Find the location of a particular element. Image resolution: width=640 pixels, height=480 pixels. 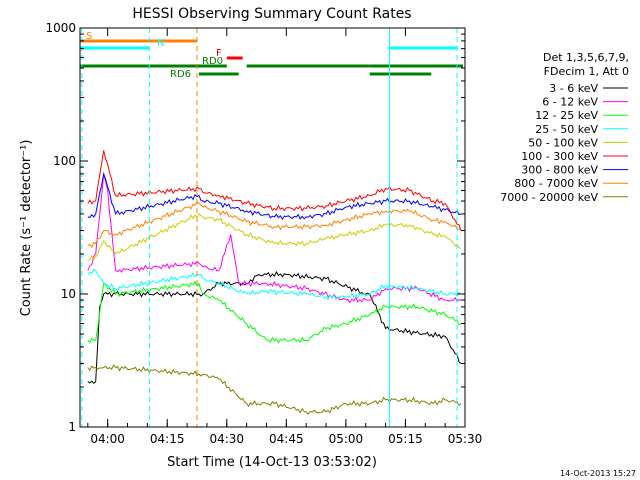

x-tick-label-1: 04:15 is located at coordinates (167, 439).